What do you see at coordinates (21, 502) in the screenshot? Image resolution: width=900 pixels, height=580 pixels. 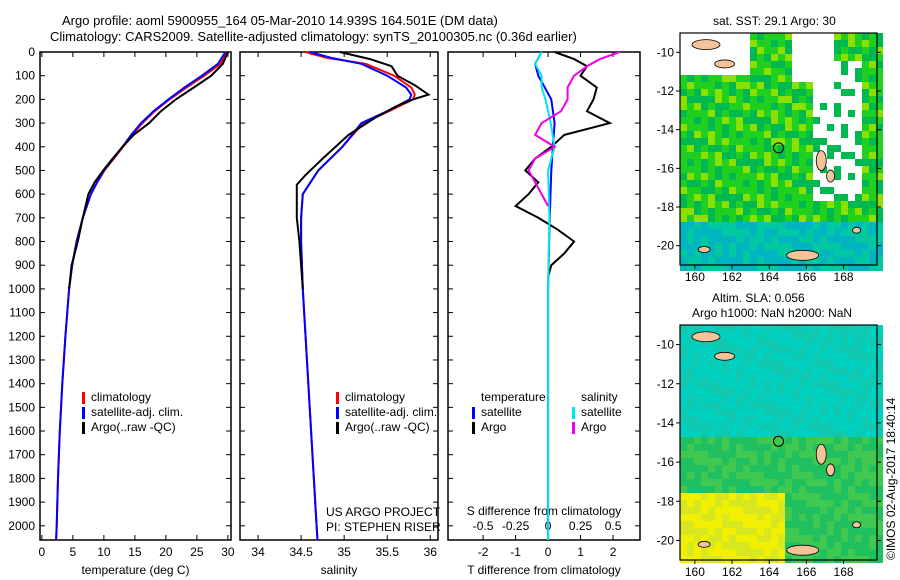 I see `y-tick-label: 1900` at bounding box center [21, 502].